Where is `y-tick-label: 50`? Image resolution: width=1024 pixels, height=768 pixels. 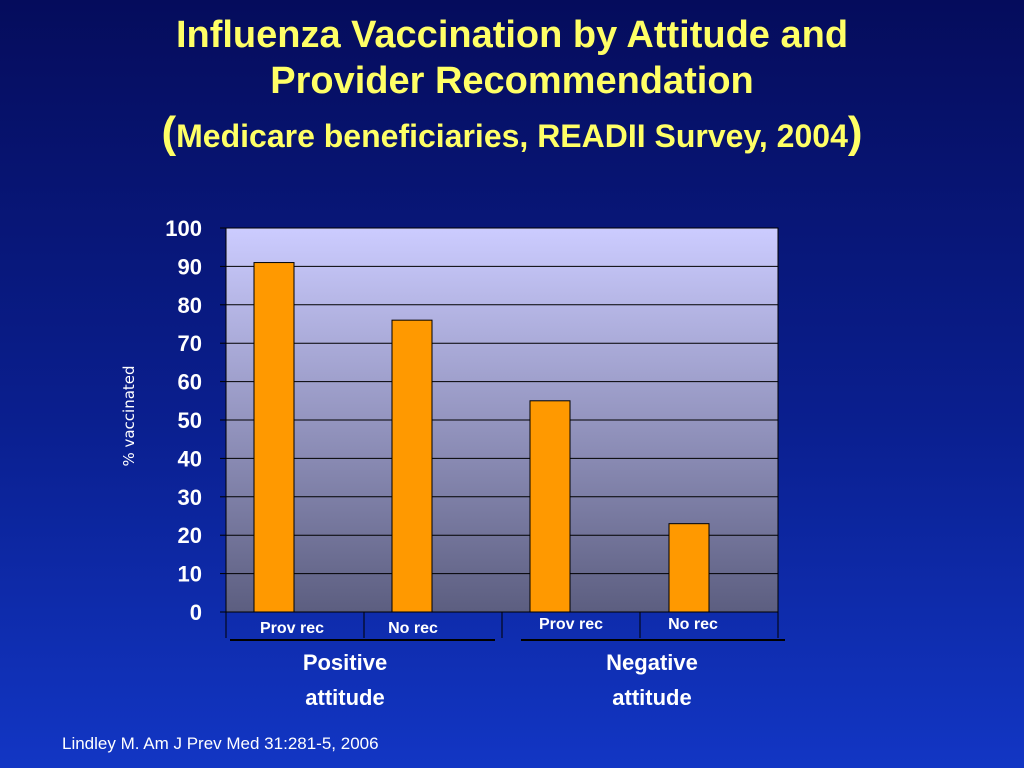 y-tick-label: 50 is located at coordinates (190, 420).